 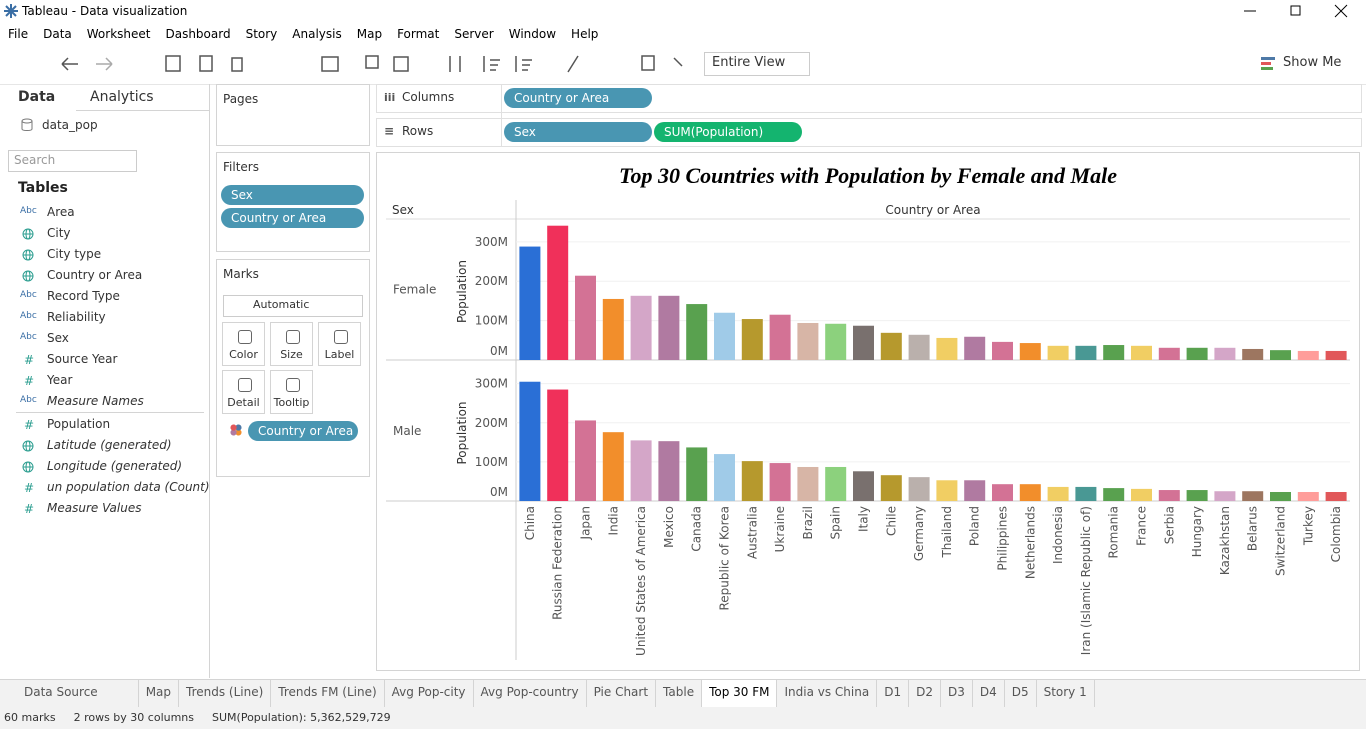 What do you see at coordinates (491, 423) in the screenshot?
I see `y-tick-label: 200M` at bounding box center [491, 423].